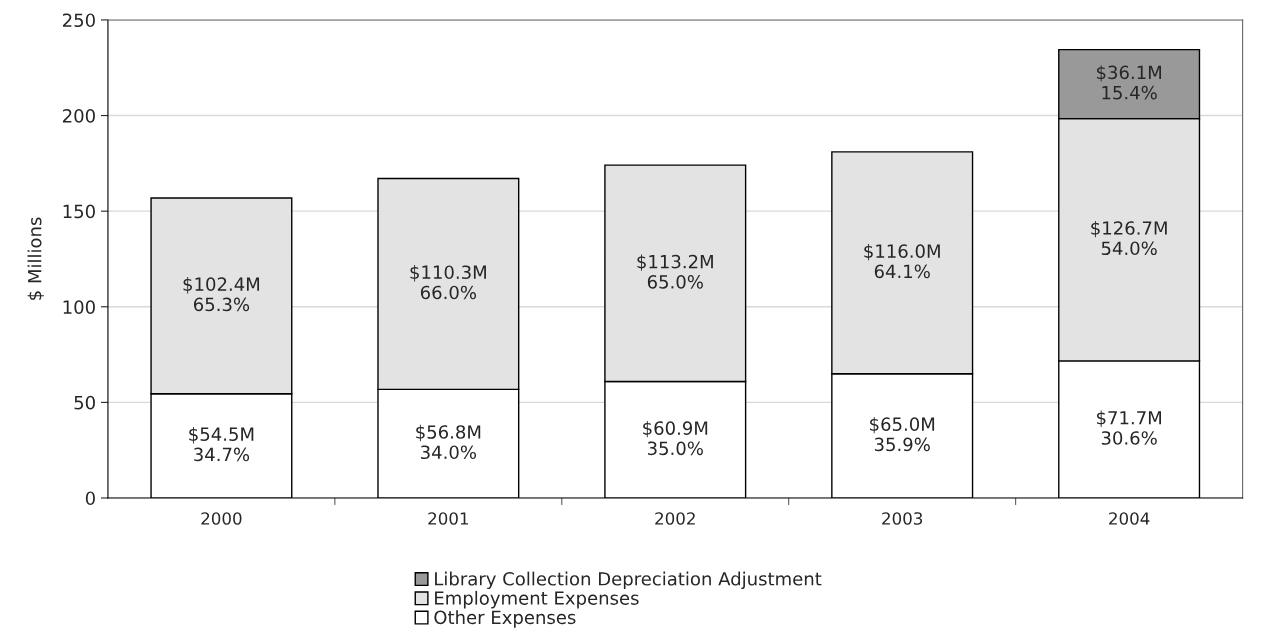  What do you see at coordinates (1129, 92) in the screenshot?
I see `annotation: 15.4%` at bounding box center [1129, 92].